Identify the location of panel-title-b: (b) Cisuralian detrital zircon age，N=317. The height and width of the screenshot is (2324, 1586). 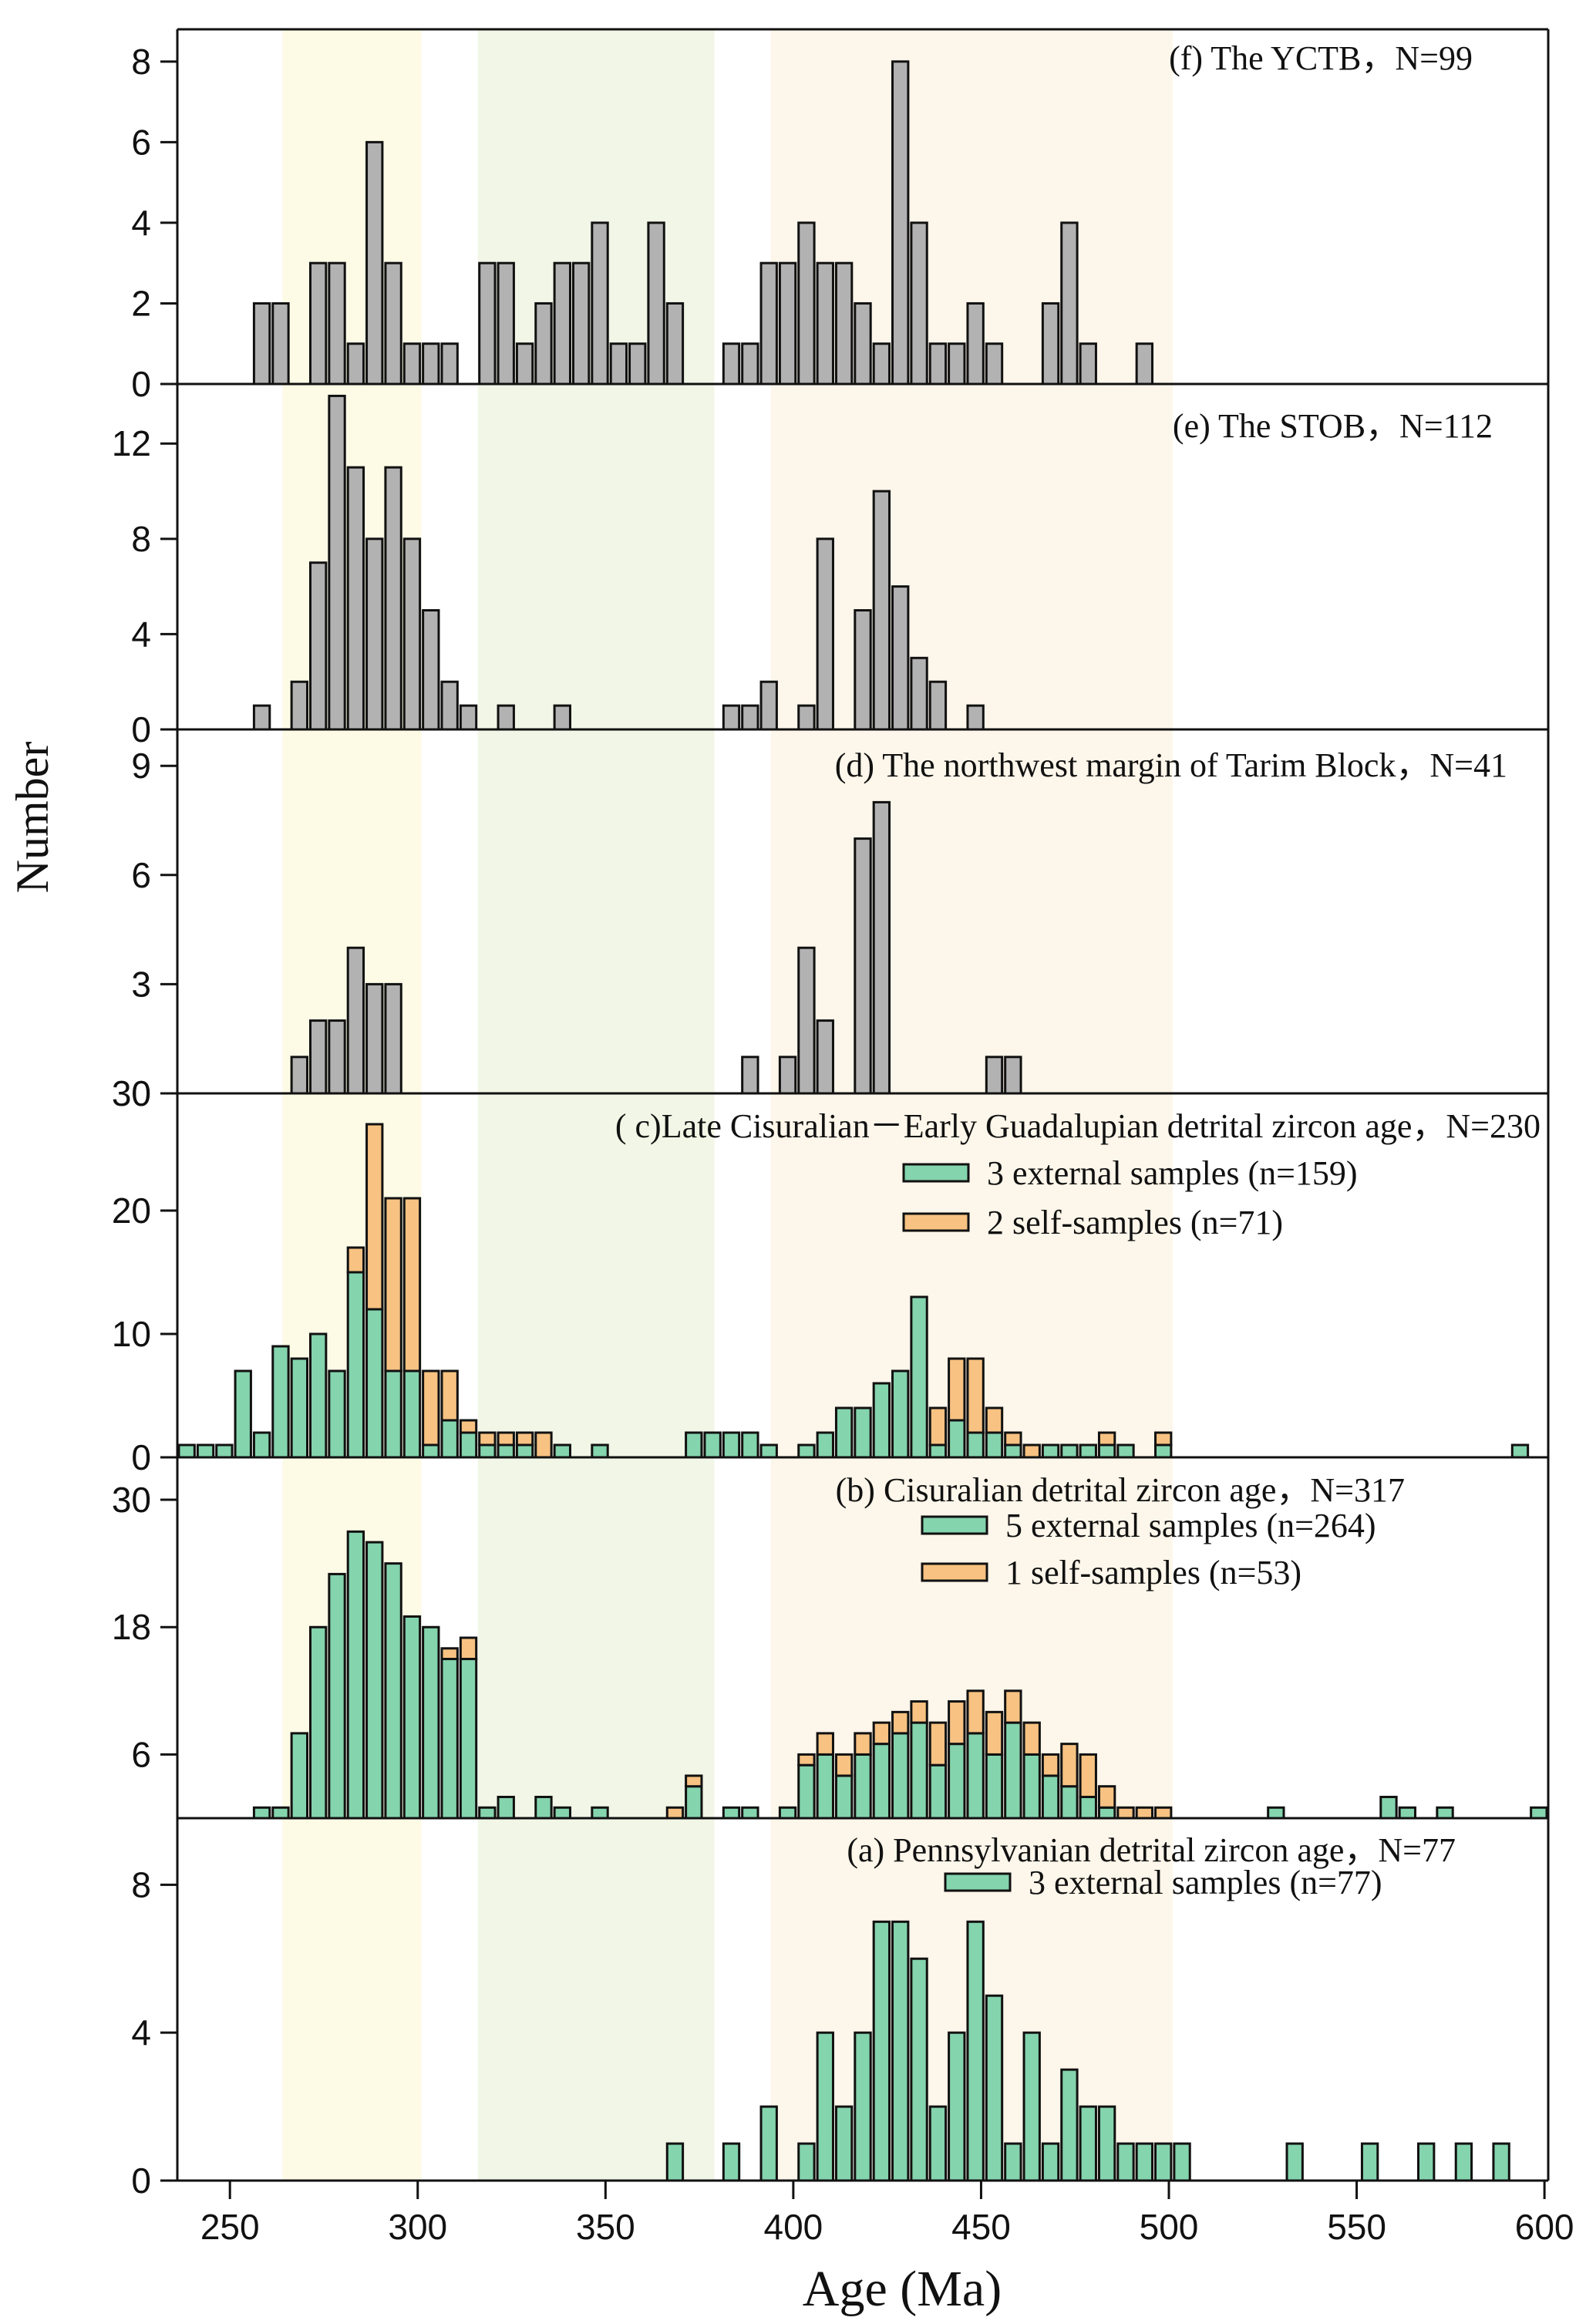
(1120, 1490).